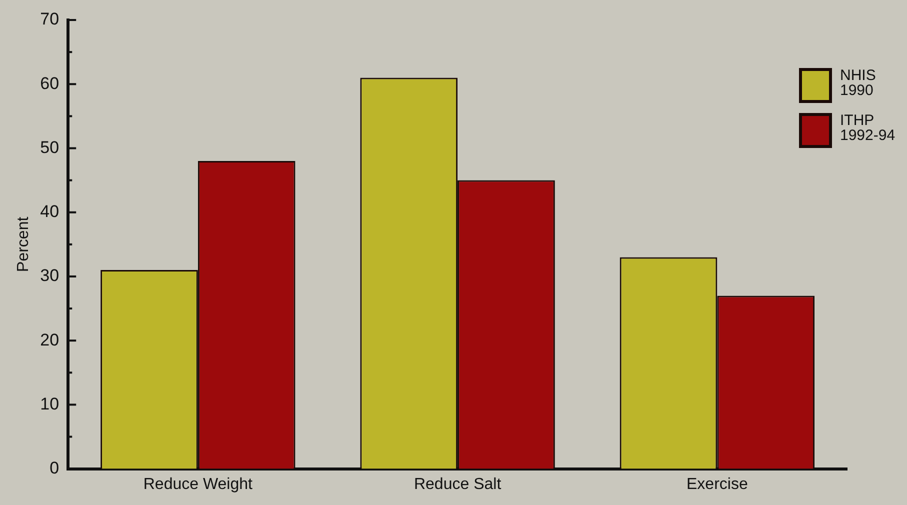 This screenshot has width=907, height=505. Describe the element at coordinates (50, 147) in the screenshot. I see `y-tick-label: 50` at that location.